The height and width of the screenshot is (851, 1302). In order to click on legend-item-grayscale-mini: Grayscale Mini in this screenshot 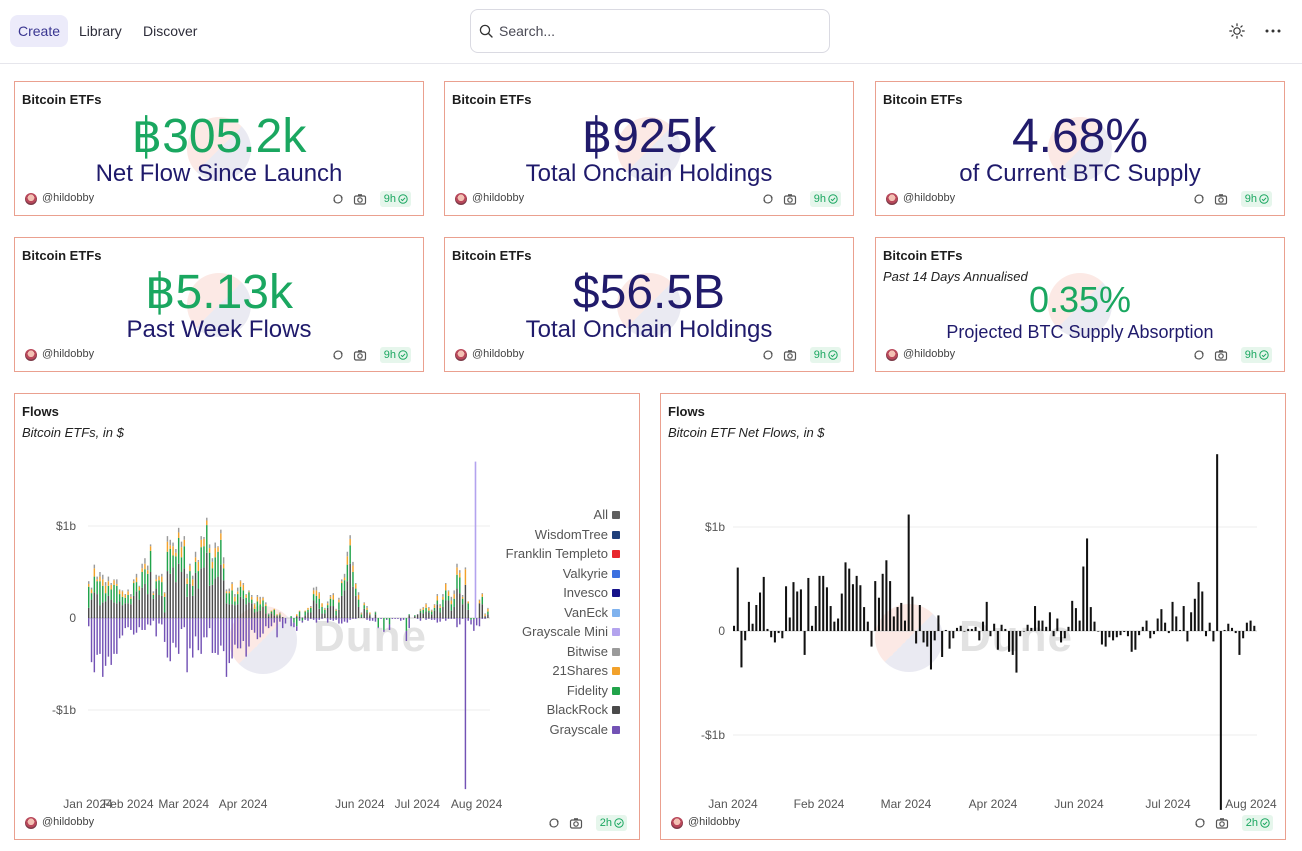, I will do `click(571, 631)`.